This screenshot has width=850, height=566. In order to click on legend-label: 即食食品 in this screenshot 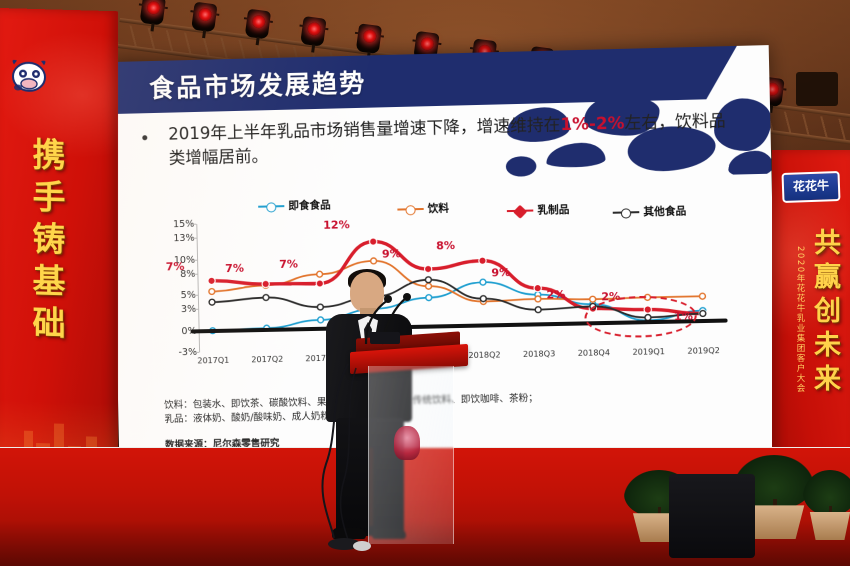, I will do `click(309, 206)`.